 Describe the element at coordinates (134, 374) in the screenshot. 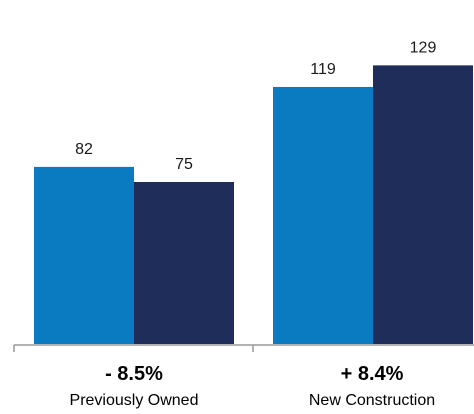

I see `previously-owned-change-label: - 8.5%` at that location.